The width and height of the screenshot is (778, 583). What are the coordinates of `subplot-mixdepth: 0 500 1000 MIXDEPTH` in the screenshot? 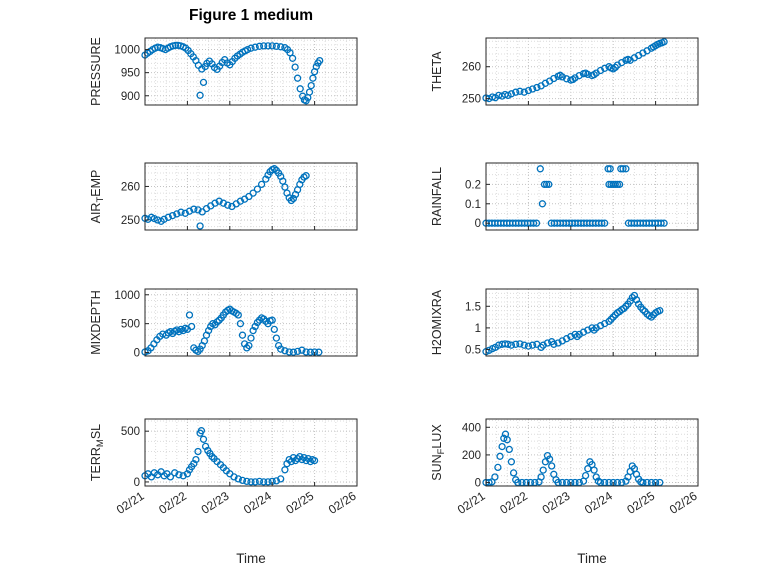 It's located at (223, 324).